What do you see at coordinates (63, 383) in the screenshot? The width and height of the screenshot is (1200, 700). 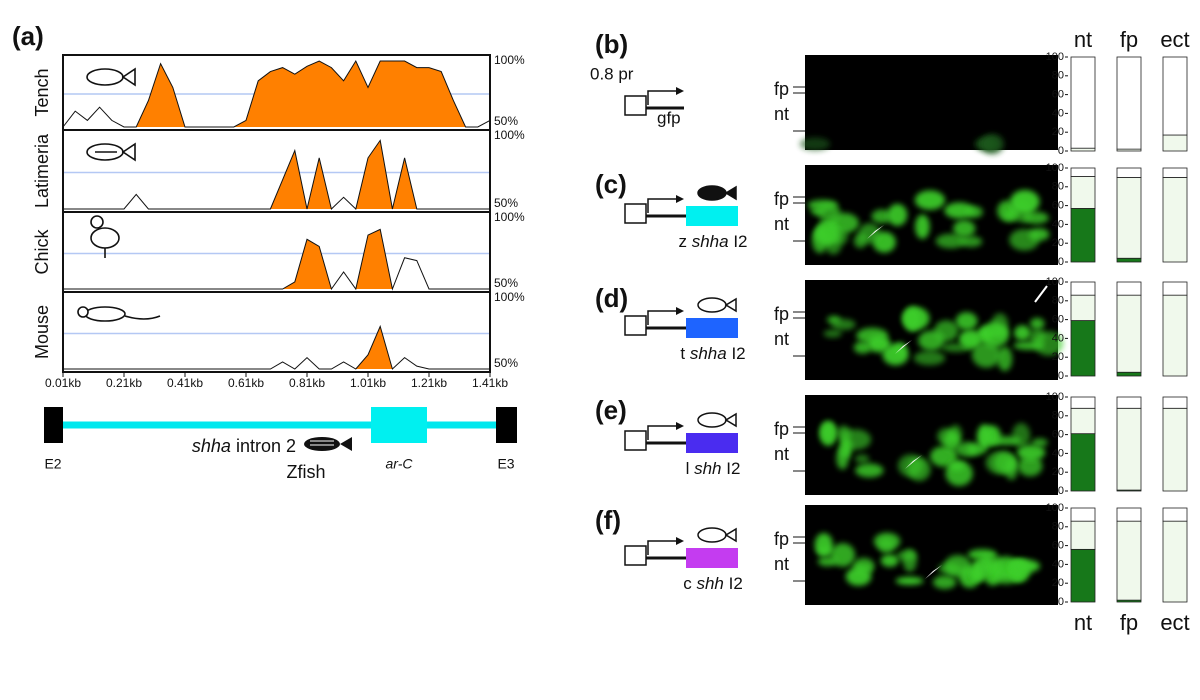 I see `x-tick-label: 0.01kb` at bounding box center [63, 383].